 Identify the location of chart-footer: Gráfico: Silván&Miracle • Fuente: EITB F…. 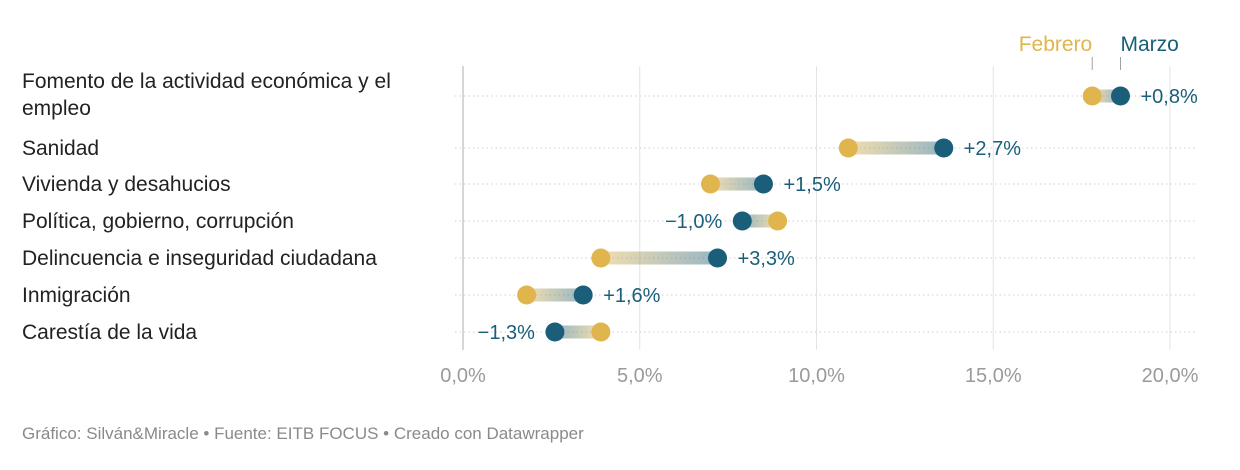
(303, 433).